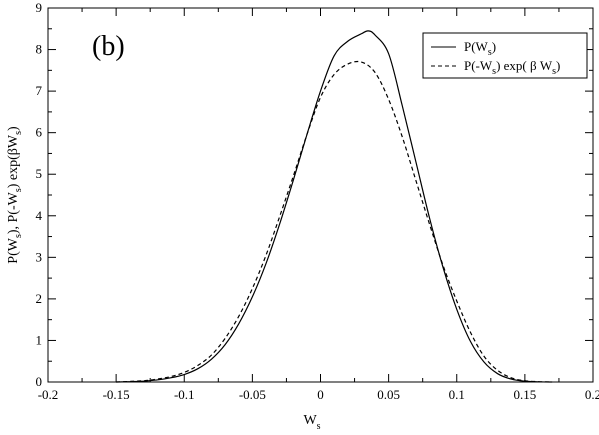 The height and width of the screenshot is (435, 599). I want to click on y-axis-title: P(Ws), P(-Ws) exp(βWs), so click(15, 195).